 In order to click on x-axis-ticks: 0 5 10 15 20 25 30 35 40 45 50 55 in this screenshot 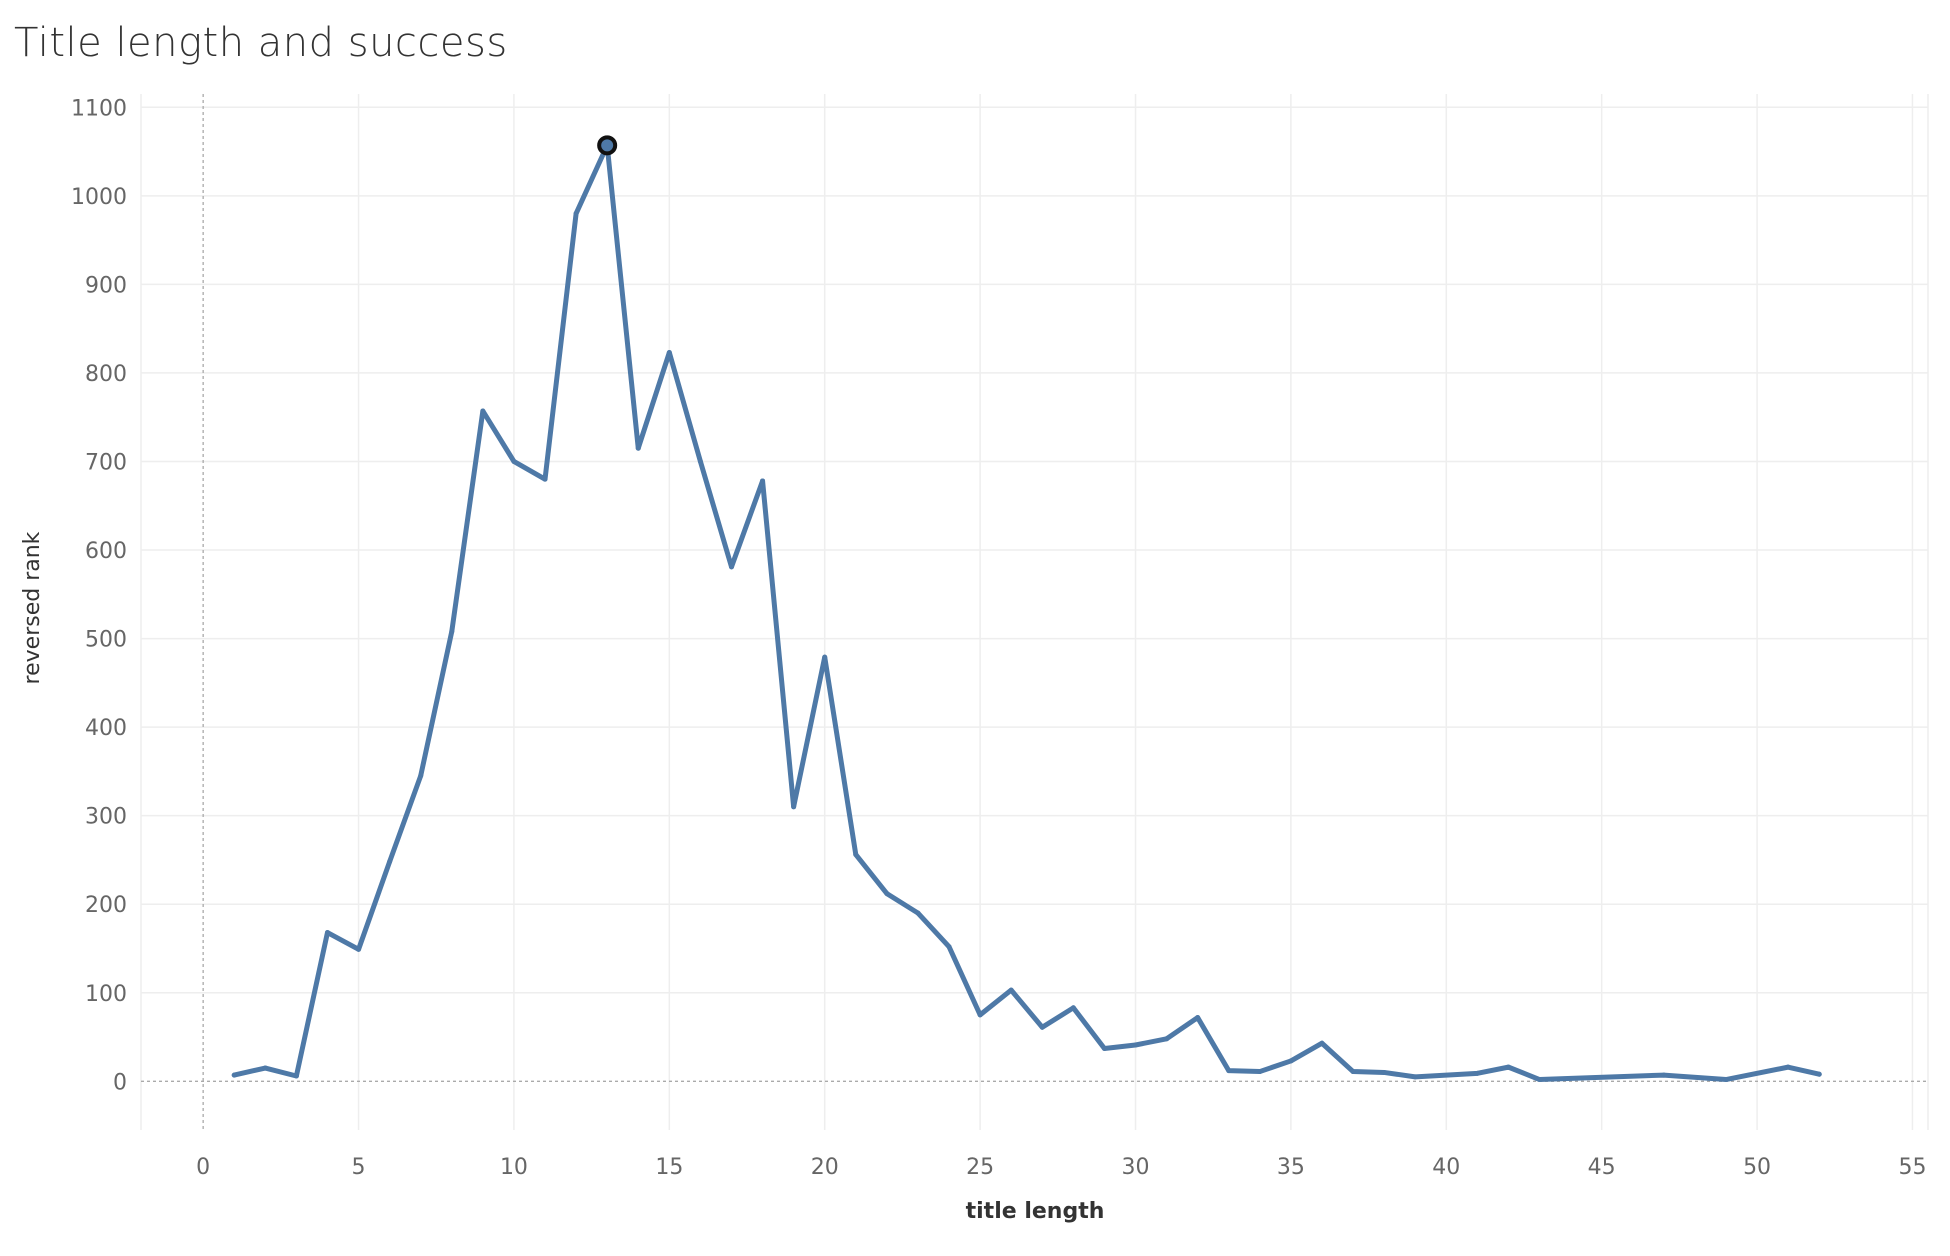, I will do `click(1061, 1167)`.